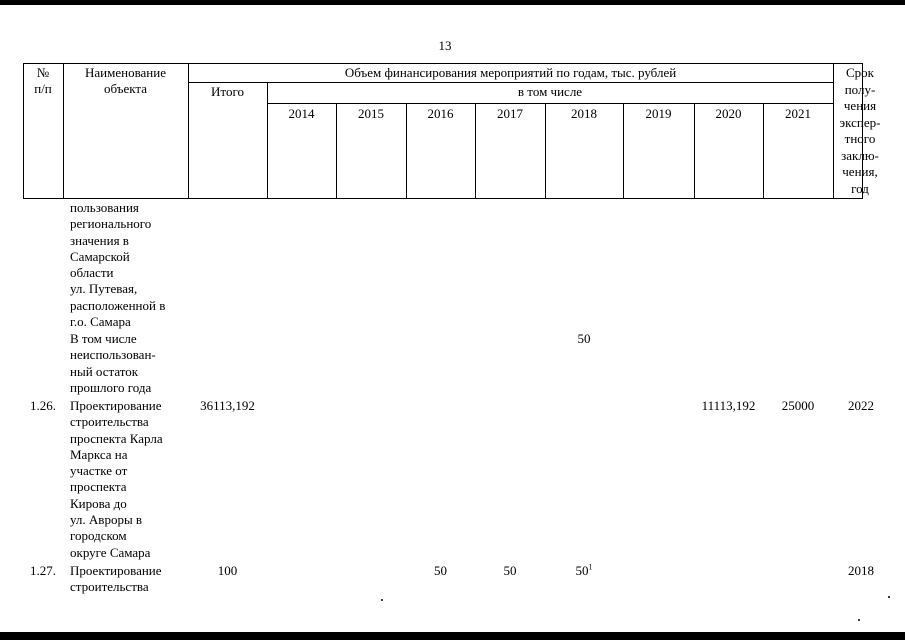  I want to click on header-year-2015: 2015, so click(371, 113).